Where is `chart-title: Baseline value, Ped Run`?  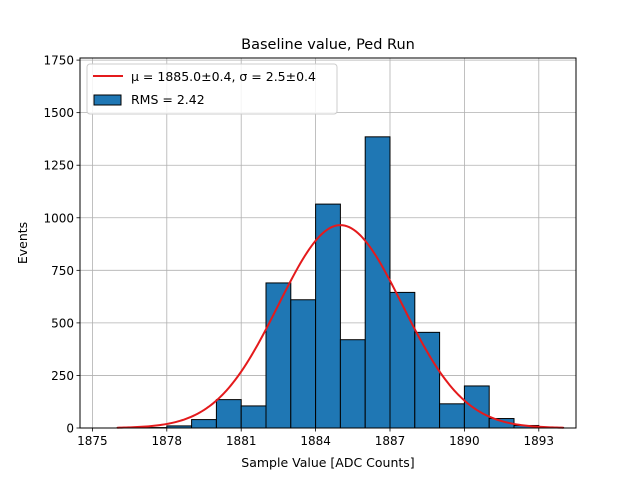
chart-title: Baseline value, Ped Run is located at coordinates (328, 45).